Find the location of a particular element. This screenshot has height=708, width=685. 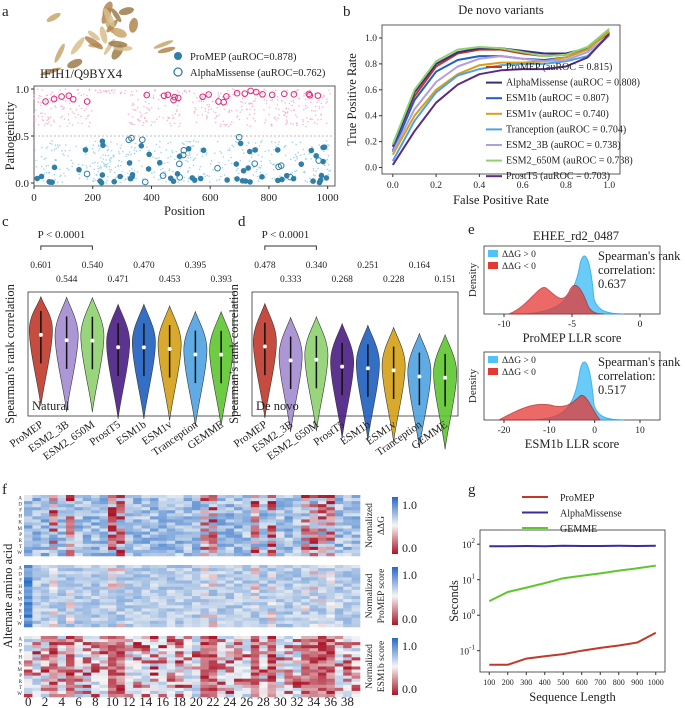

panel-letter-f: f is located at coordinates (4, 490).